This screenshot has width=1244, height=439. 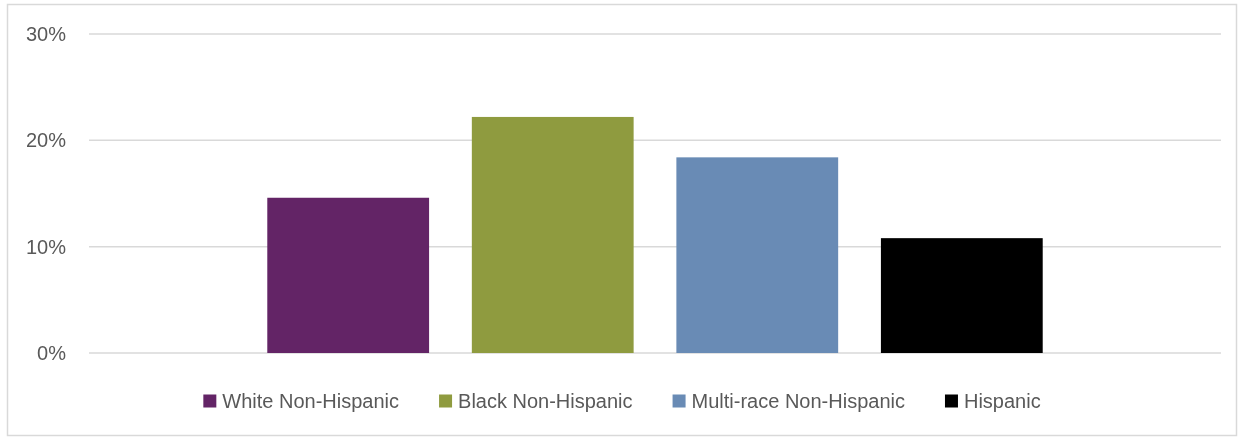 What do you see at coordinates (545, 401) in the screenshot?
I see `legend-label: Black Non-Hispanic` at bounding box center [545, 401].